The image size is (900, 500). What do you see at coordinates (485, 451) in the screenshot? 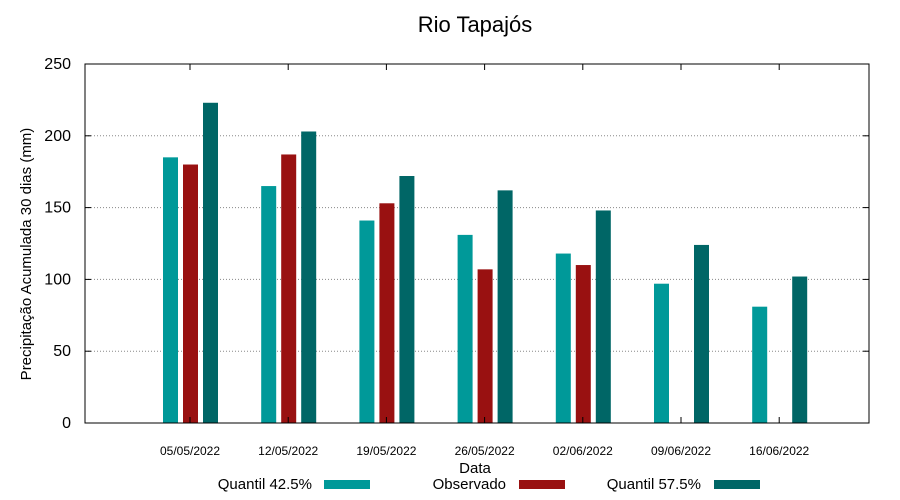
I see `x-tick-label: 26/05/2022` at bounding box center [485, 451].